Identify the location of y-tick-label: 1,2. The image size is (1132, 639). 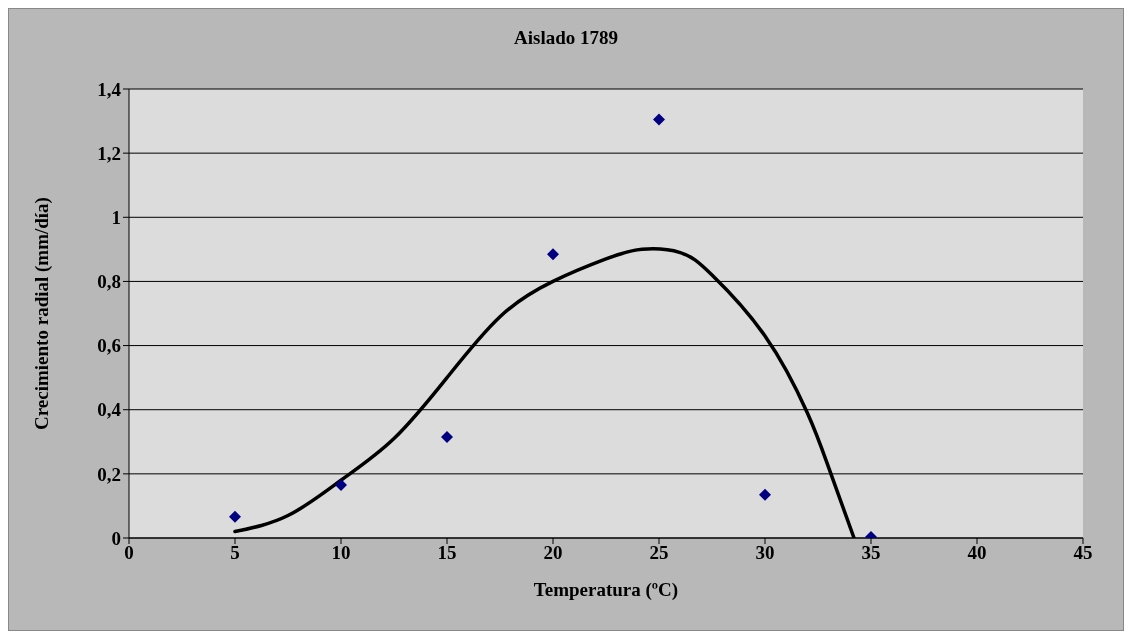
(109, 153).